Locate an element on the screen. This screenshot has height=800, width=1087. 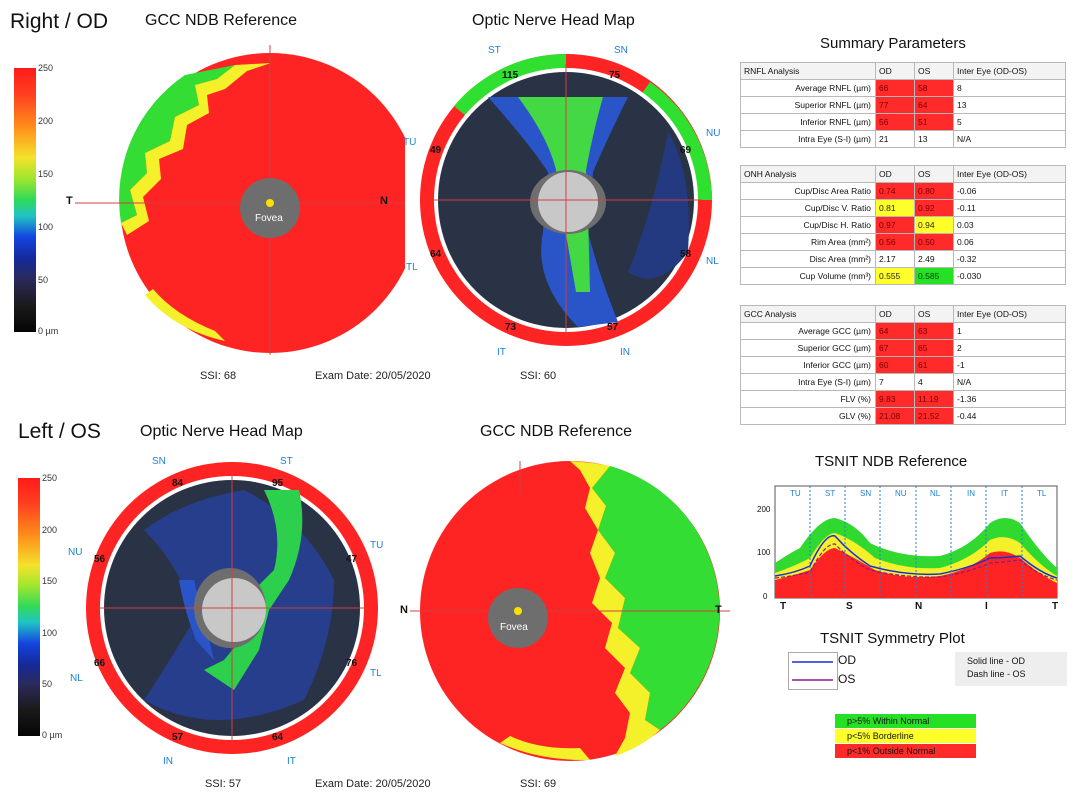
tsnit-y-label: 100 is located at coordinates (764, 552).